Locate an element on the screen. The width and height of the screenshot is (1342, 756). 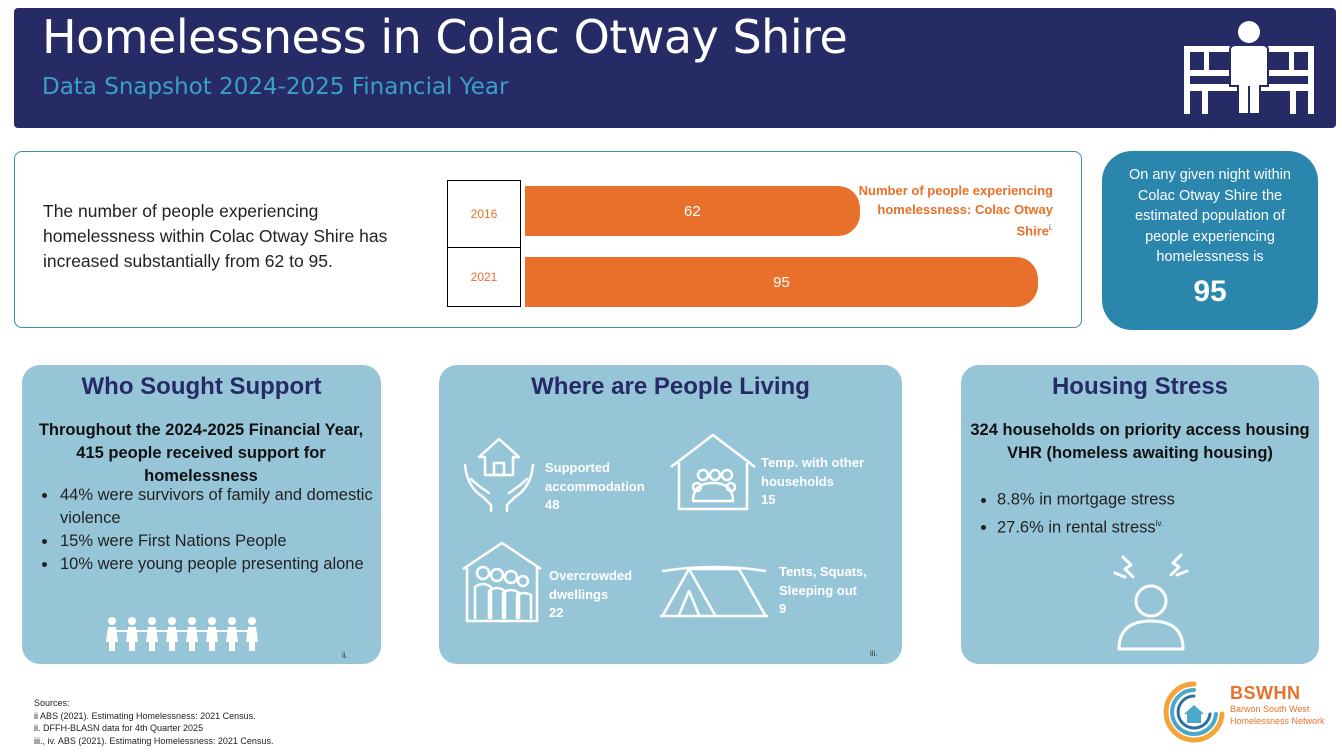
people-row-icon is located at coordinates (182, 634).